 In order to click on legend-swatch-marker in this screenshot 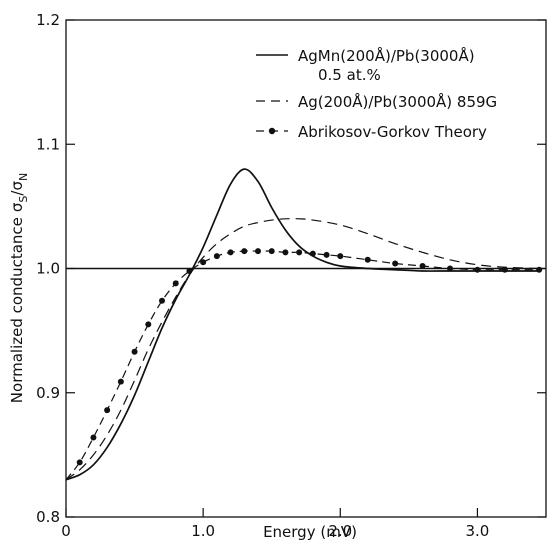, I will do `click(272, 131)`.